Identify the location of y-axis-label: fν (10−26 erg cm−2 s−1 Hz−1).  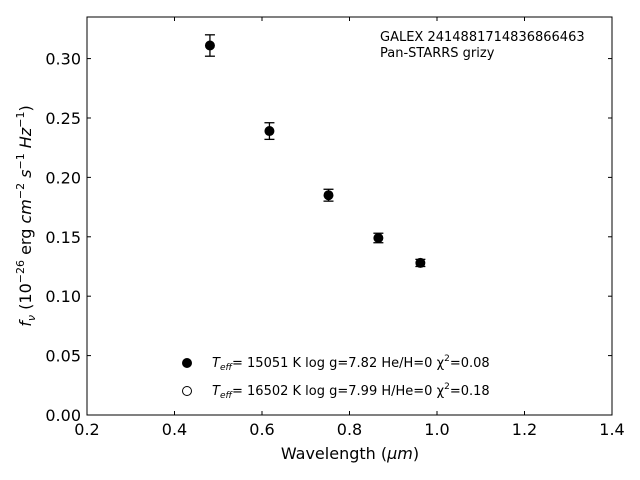
(26, 215).